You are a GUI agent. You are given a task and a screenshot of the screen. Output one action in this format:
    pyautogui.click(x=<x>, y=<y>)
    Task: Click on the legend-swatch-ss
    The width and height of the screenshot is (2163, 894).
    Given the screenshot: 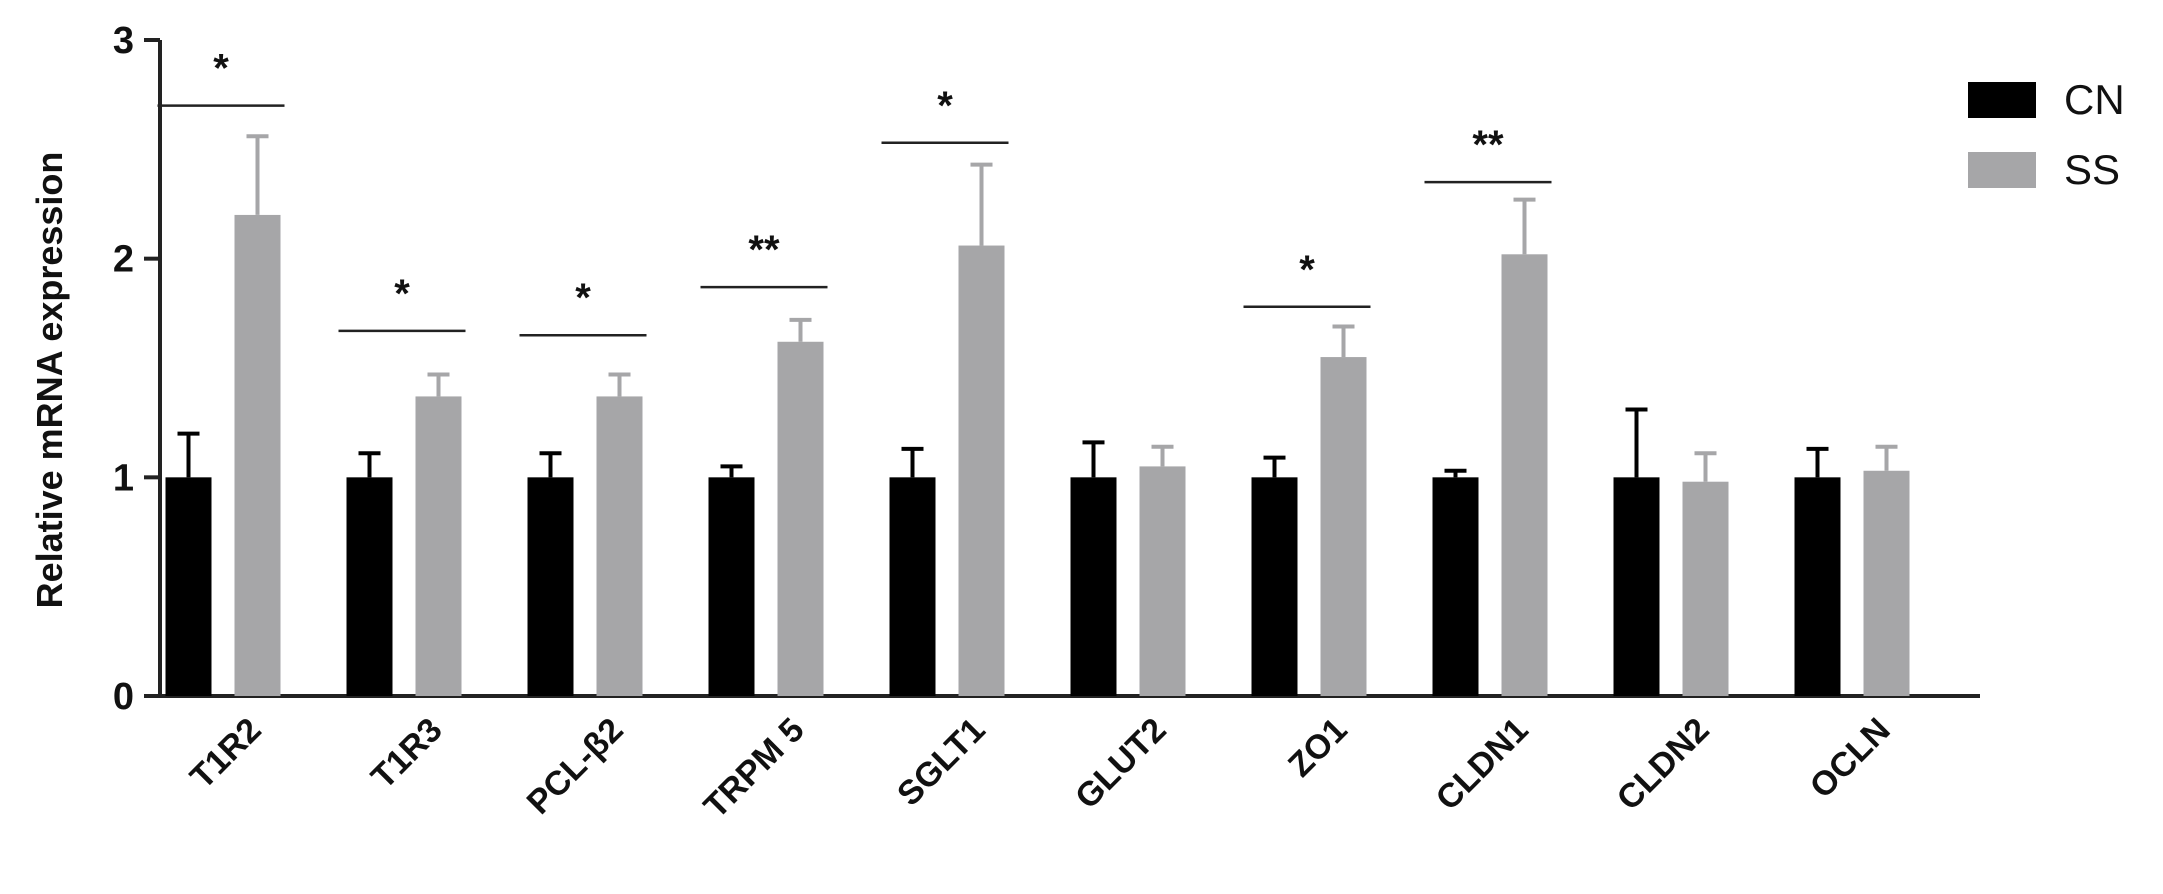 What is the action you would take?
    pyautogui.click(x=2002, y=170)
    